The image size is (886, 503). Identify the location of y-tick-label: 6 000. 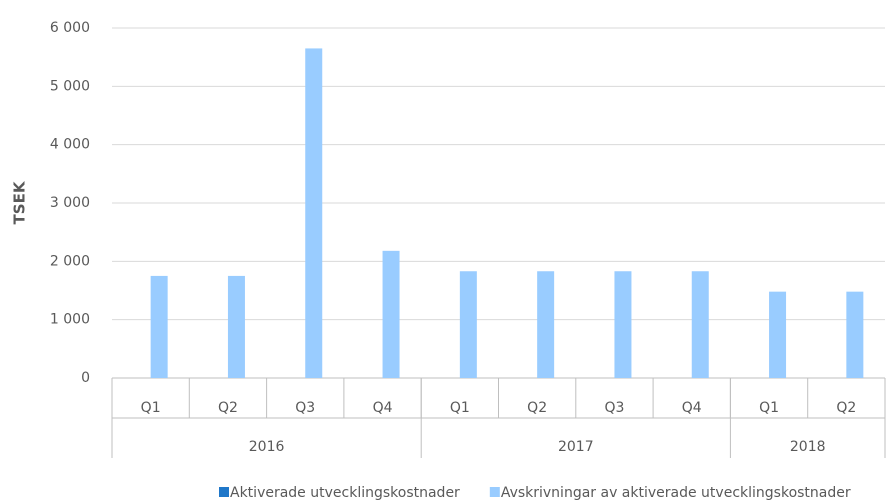
(70, 28).